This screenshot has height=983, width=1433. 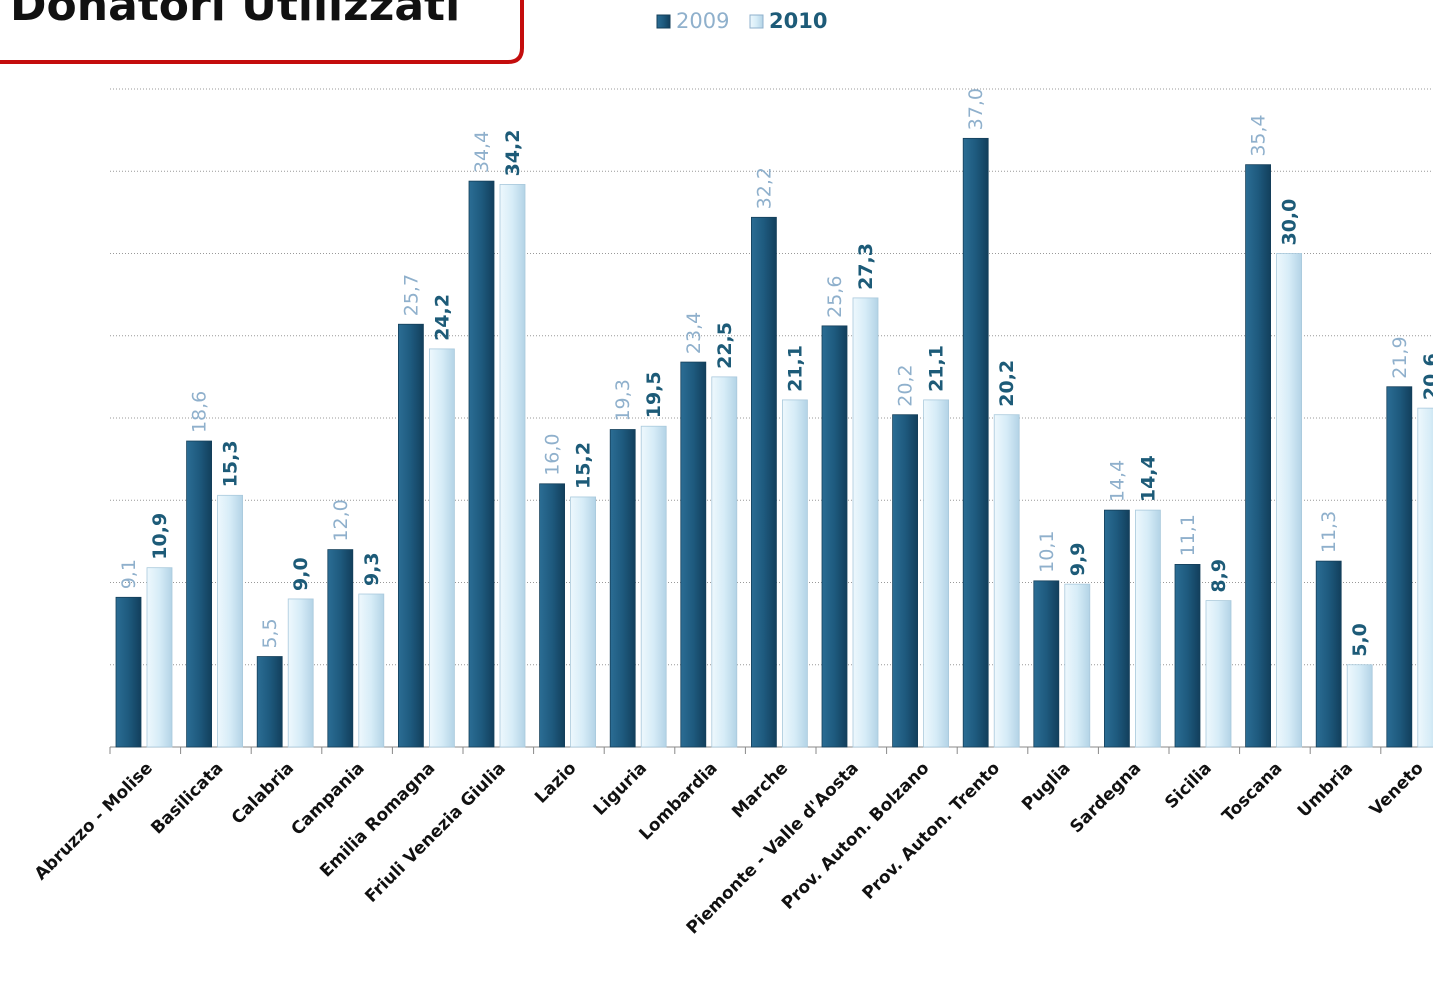 What do you see at coordinates (1290, 222) in the screenshot?
I see `data-label: 30,0` at bounding box center [1290, 222].